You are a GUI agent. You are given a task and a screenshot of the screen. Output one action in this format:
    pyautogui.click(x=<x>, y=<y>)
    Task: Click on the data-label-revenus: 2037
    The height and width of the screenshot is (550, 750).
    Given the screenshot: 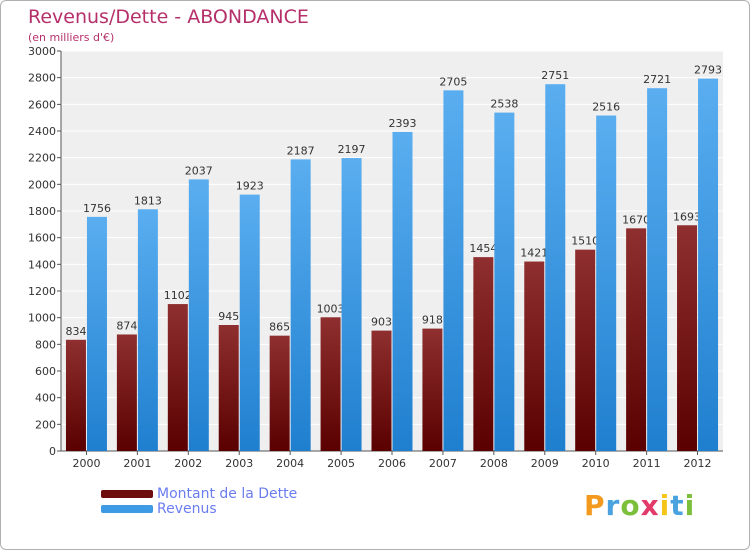 What is the action you would take?
    pyautogui.click(x=199, y=170)
    